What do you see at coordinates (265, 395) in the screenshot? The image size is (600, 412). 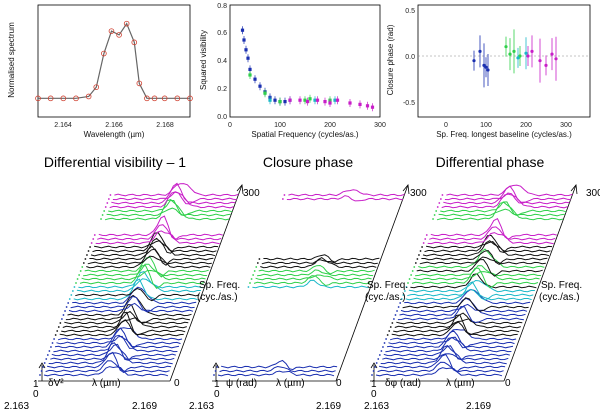 I see `closure3d-labels: λ (µm) 2.163 2.169 1 0 ψ (rad)` at bounding box center [265, 395].